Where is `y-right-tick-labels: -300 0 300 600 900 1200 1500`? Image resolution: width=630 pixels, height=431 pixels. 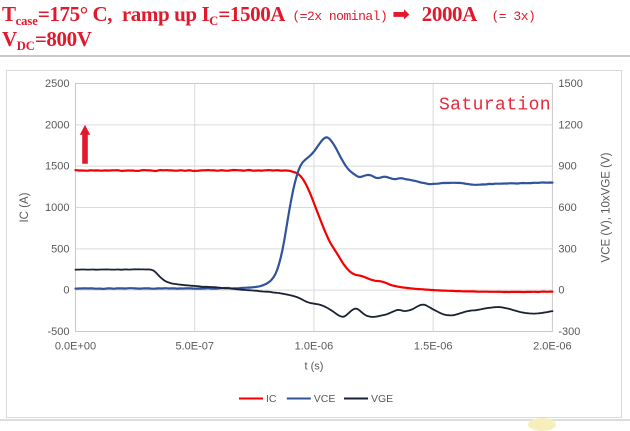 y-right-tick-labels: -300 0 300 600 900 1200 1500 is located at coordinates (570, 208).